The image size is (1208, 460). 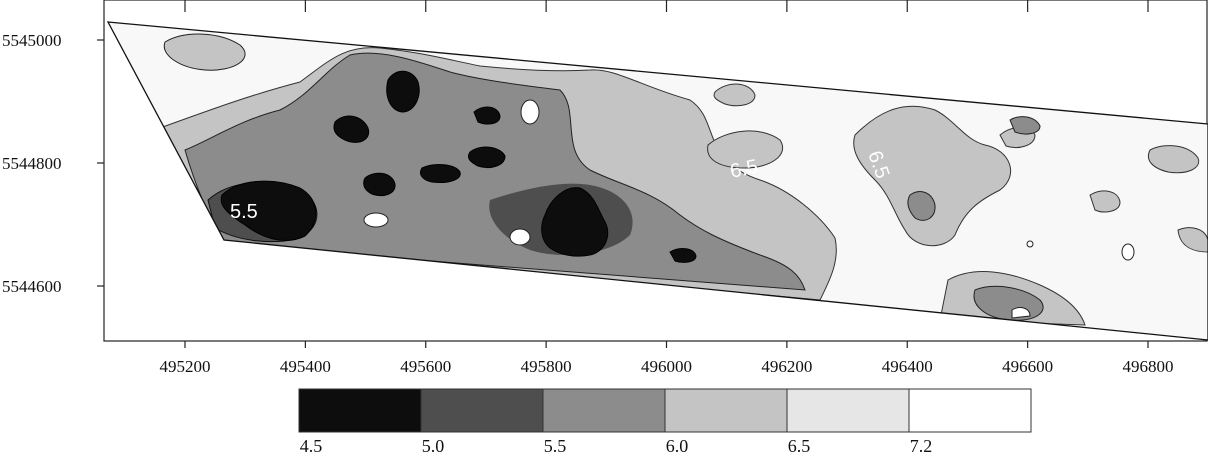 What do you see at coordinates (907, 366) in the screenshot?
I see `x-tick-label: 496400` at bounding box center [907, 366].